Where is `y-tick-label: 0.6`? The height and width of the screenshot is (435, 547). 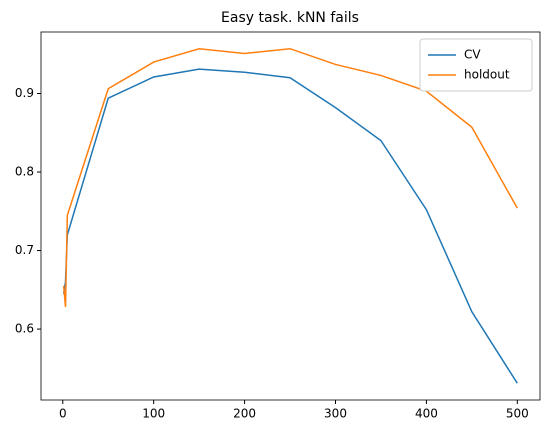 y-tick-label: 0.6 is located at coordinates (24, 329).